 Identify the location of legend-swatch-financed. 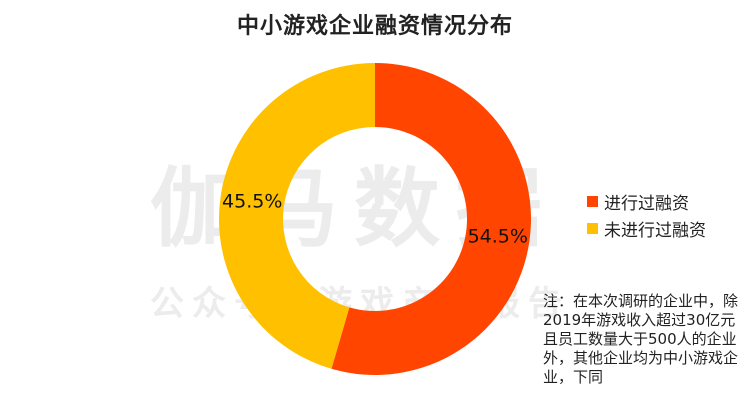
(592, 201).